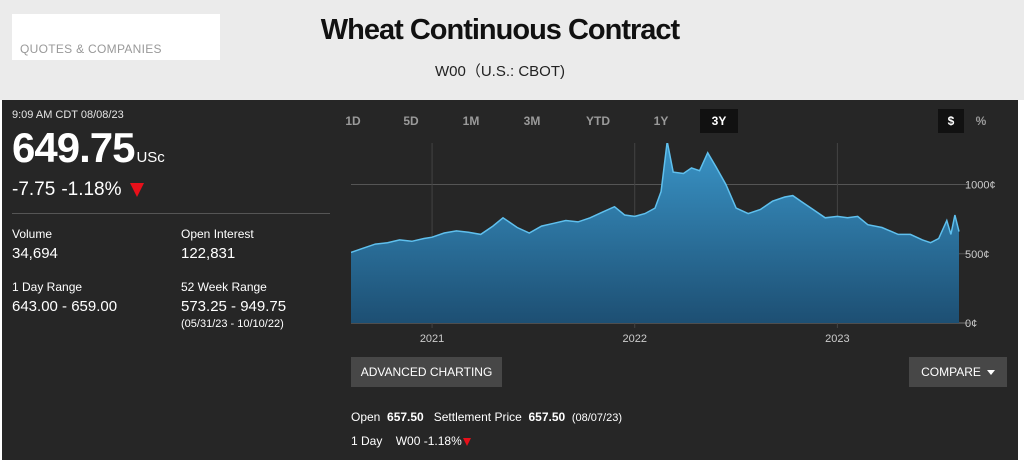 This screenshot has height=470, width=1024. Describe the element at coordinates (500, 30) in the screenshot. I see `page-title: Wheat Continuous Contract` at that location.